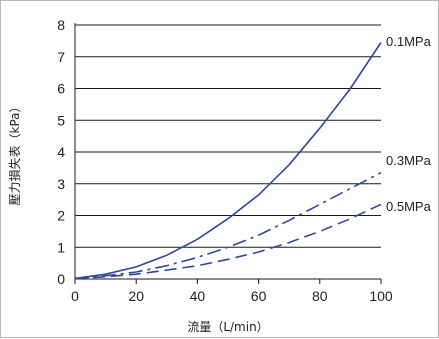  I want to click on series-label: 0.1MPa, so click(409, 41).